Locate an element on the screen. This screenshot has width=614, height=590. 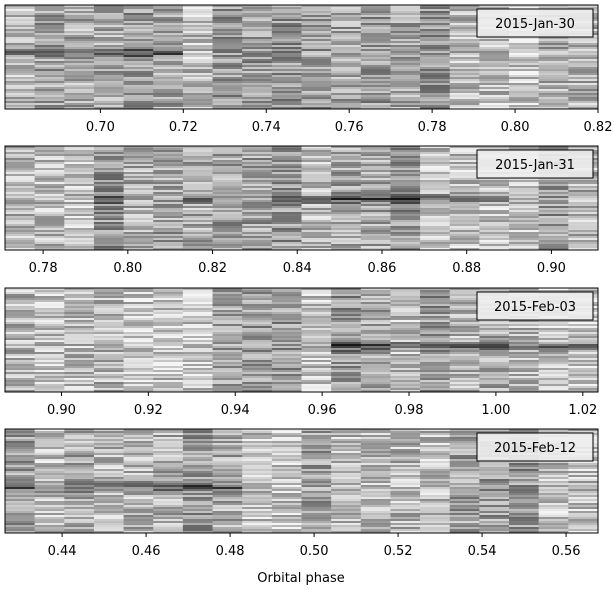
x-tick-label: 0.46 is located at coordinates (146, 551).